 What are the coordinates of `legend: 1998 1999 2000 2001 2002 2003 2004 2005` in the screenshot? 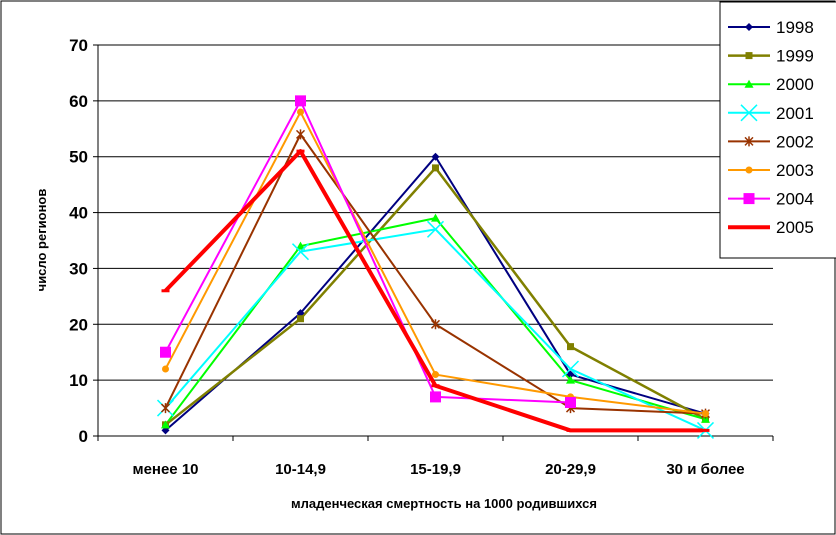 It's located at (777, 130).